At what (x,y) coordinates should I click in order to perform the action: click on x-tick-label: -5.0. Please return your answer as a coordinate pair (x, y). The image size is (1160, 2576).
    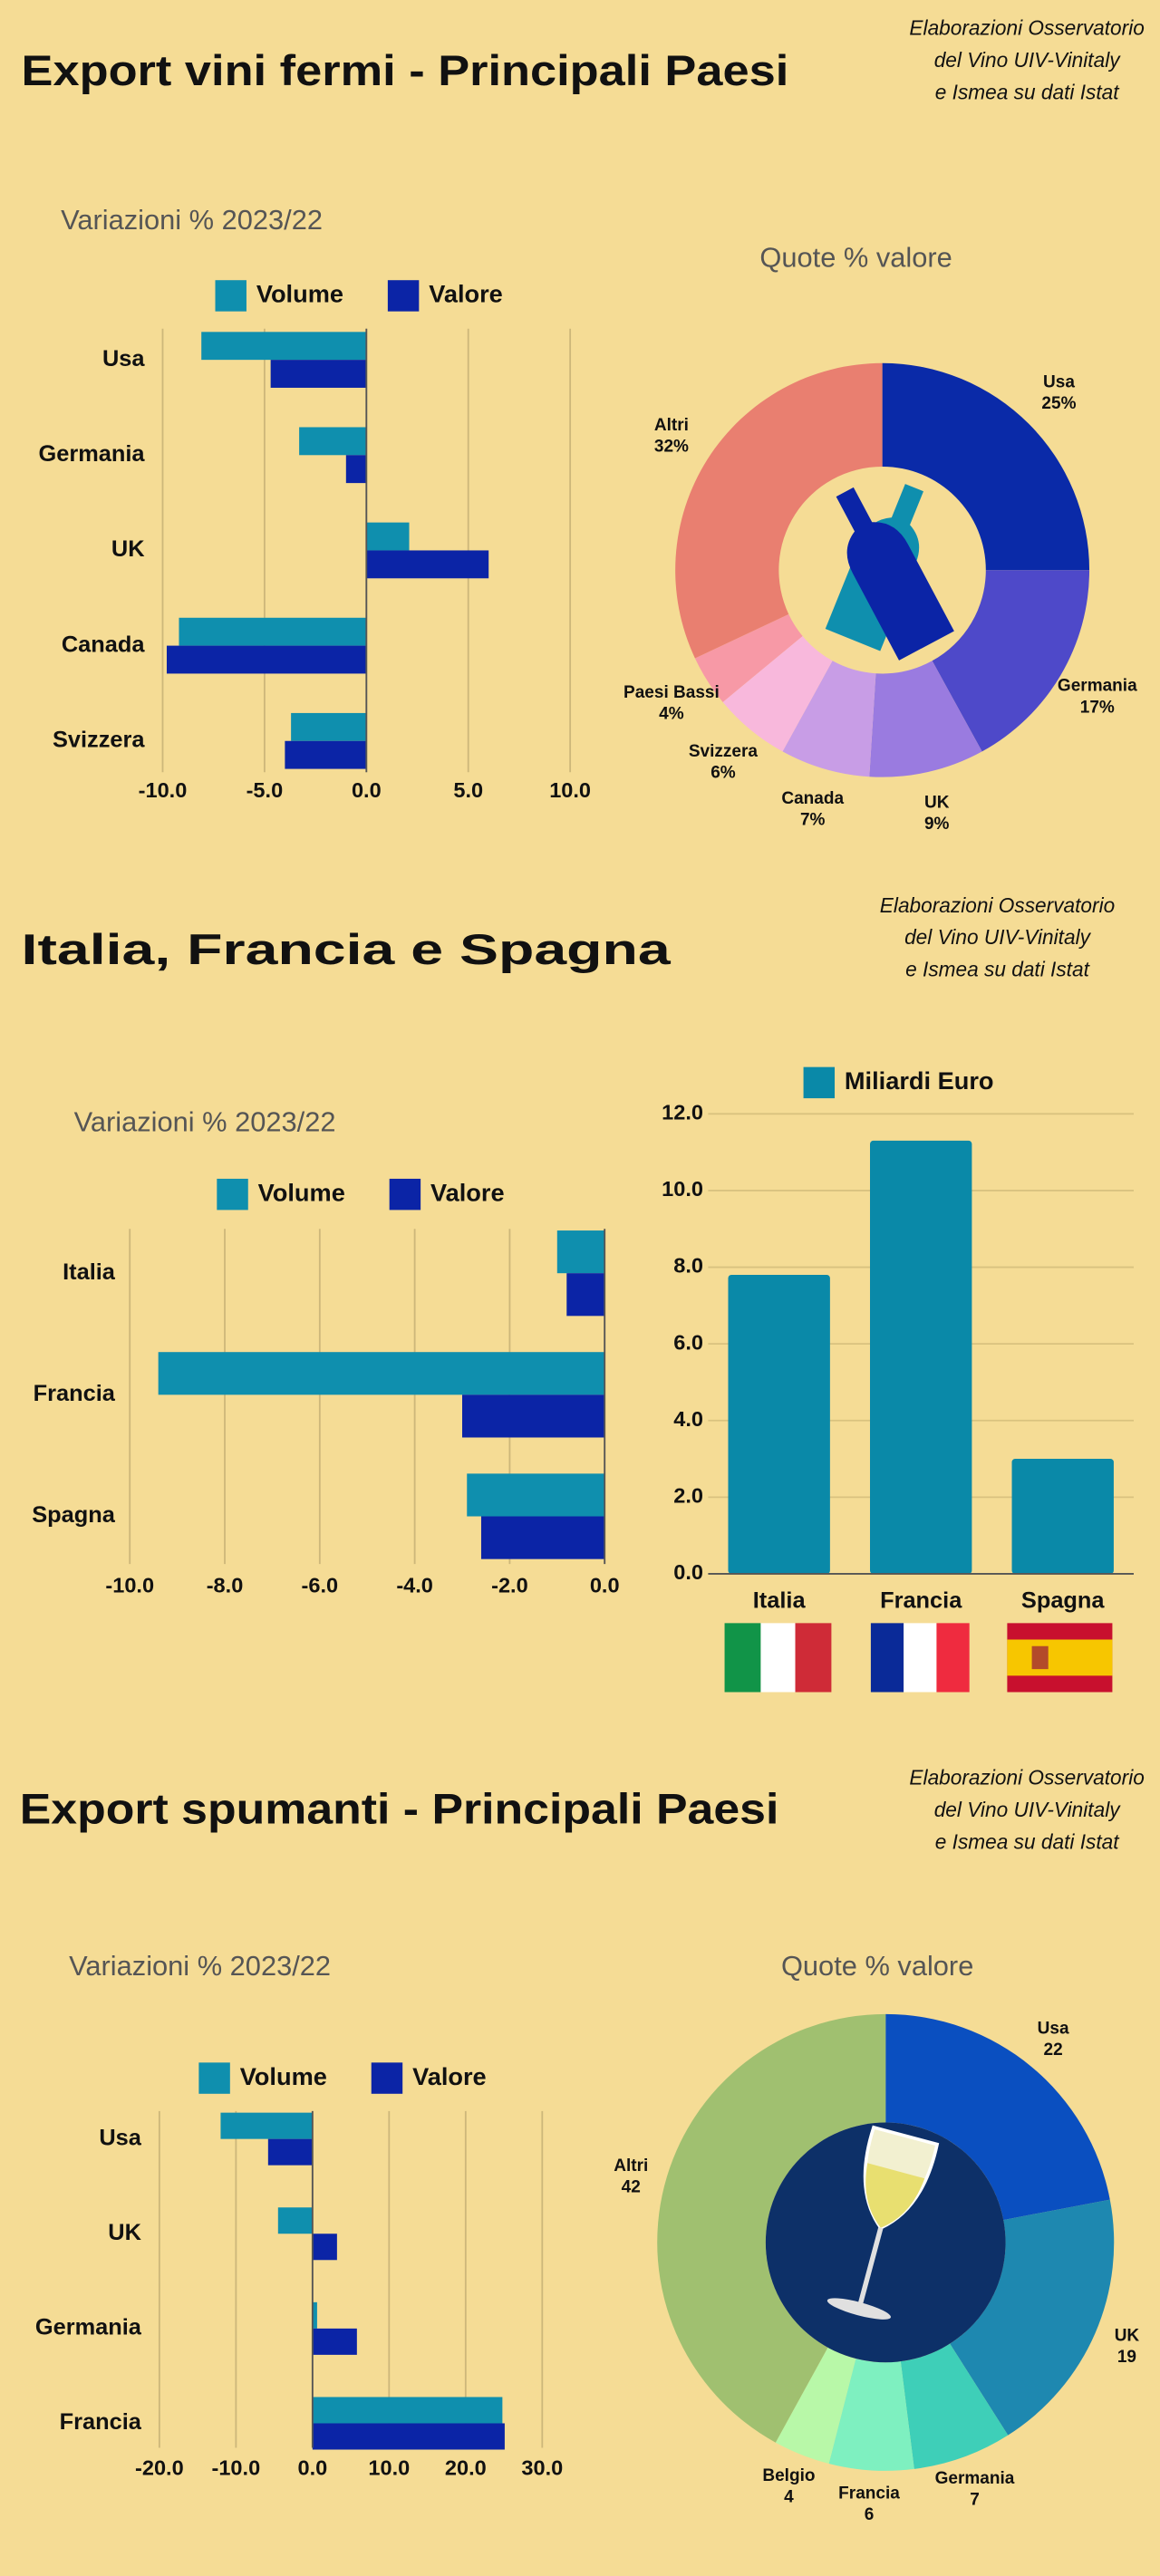
    Looking at the image, I should click on (265, 790).